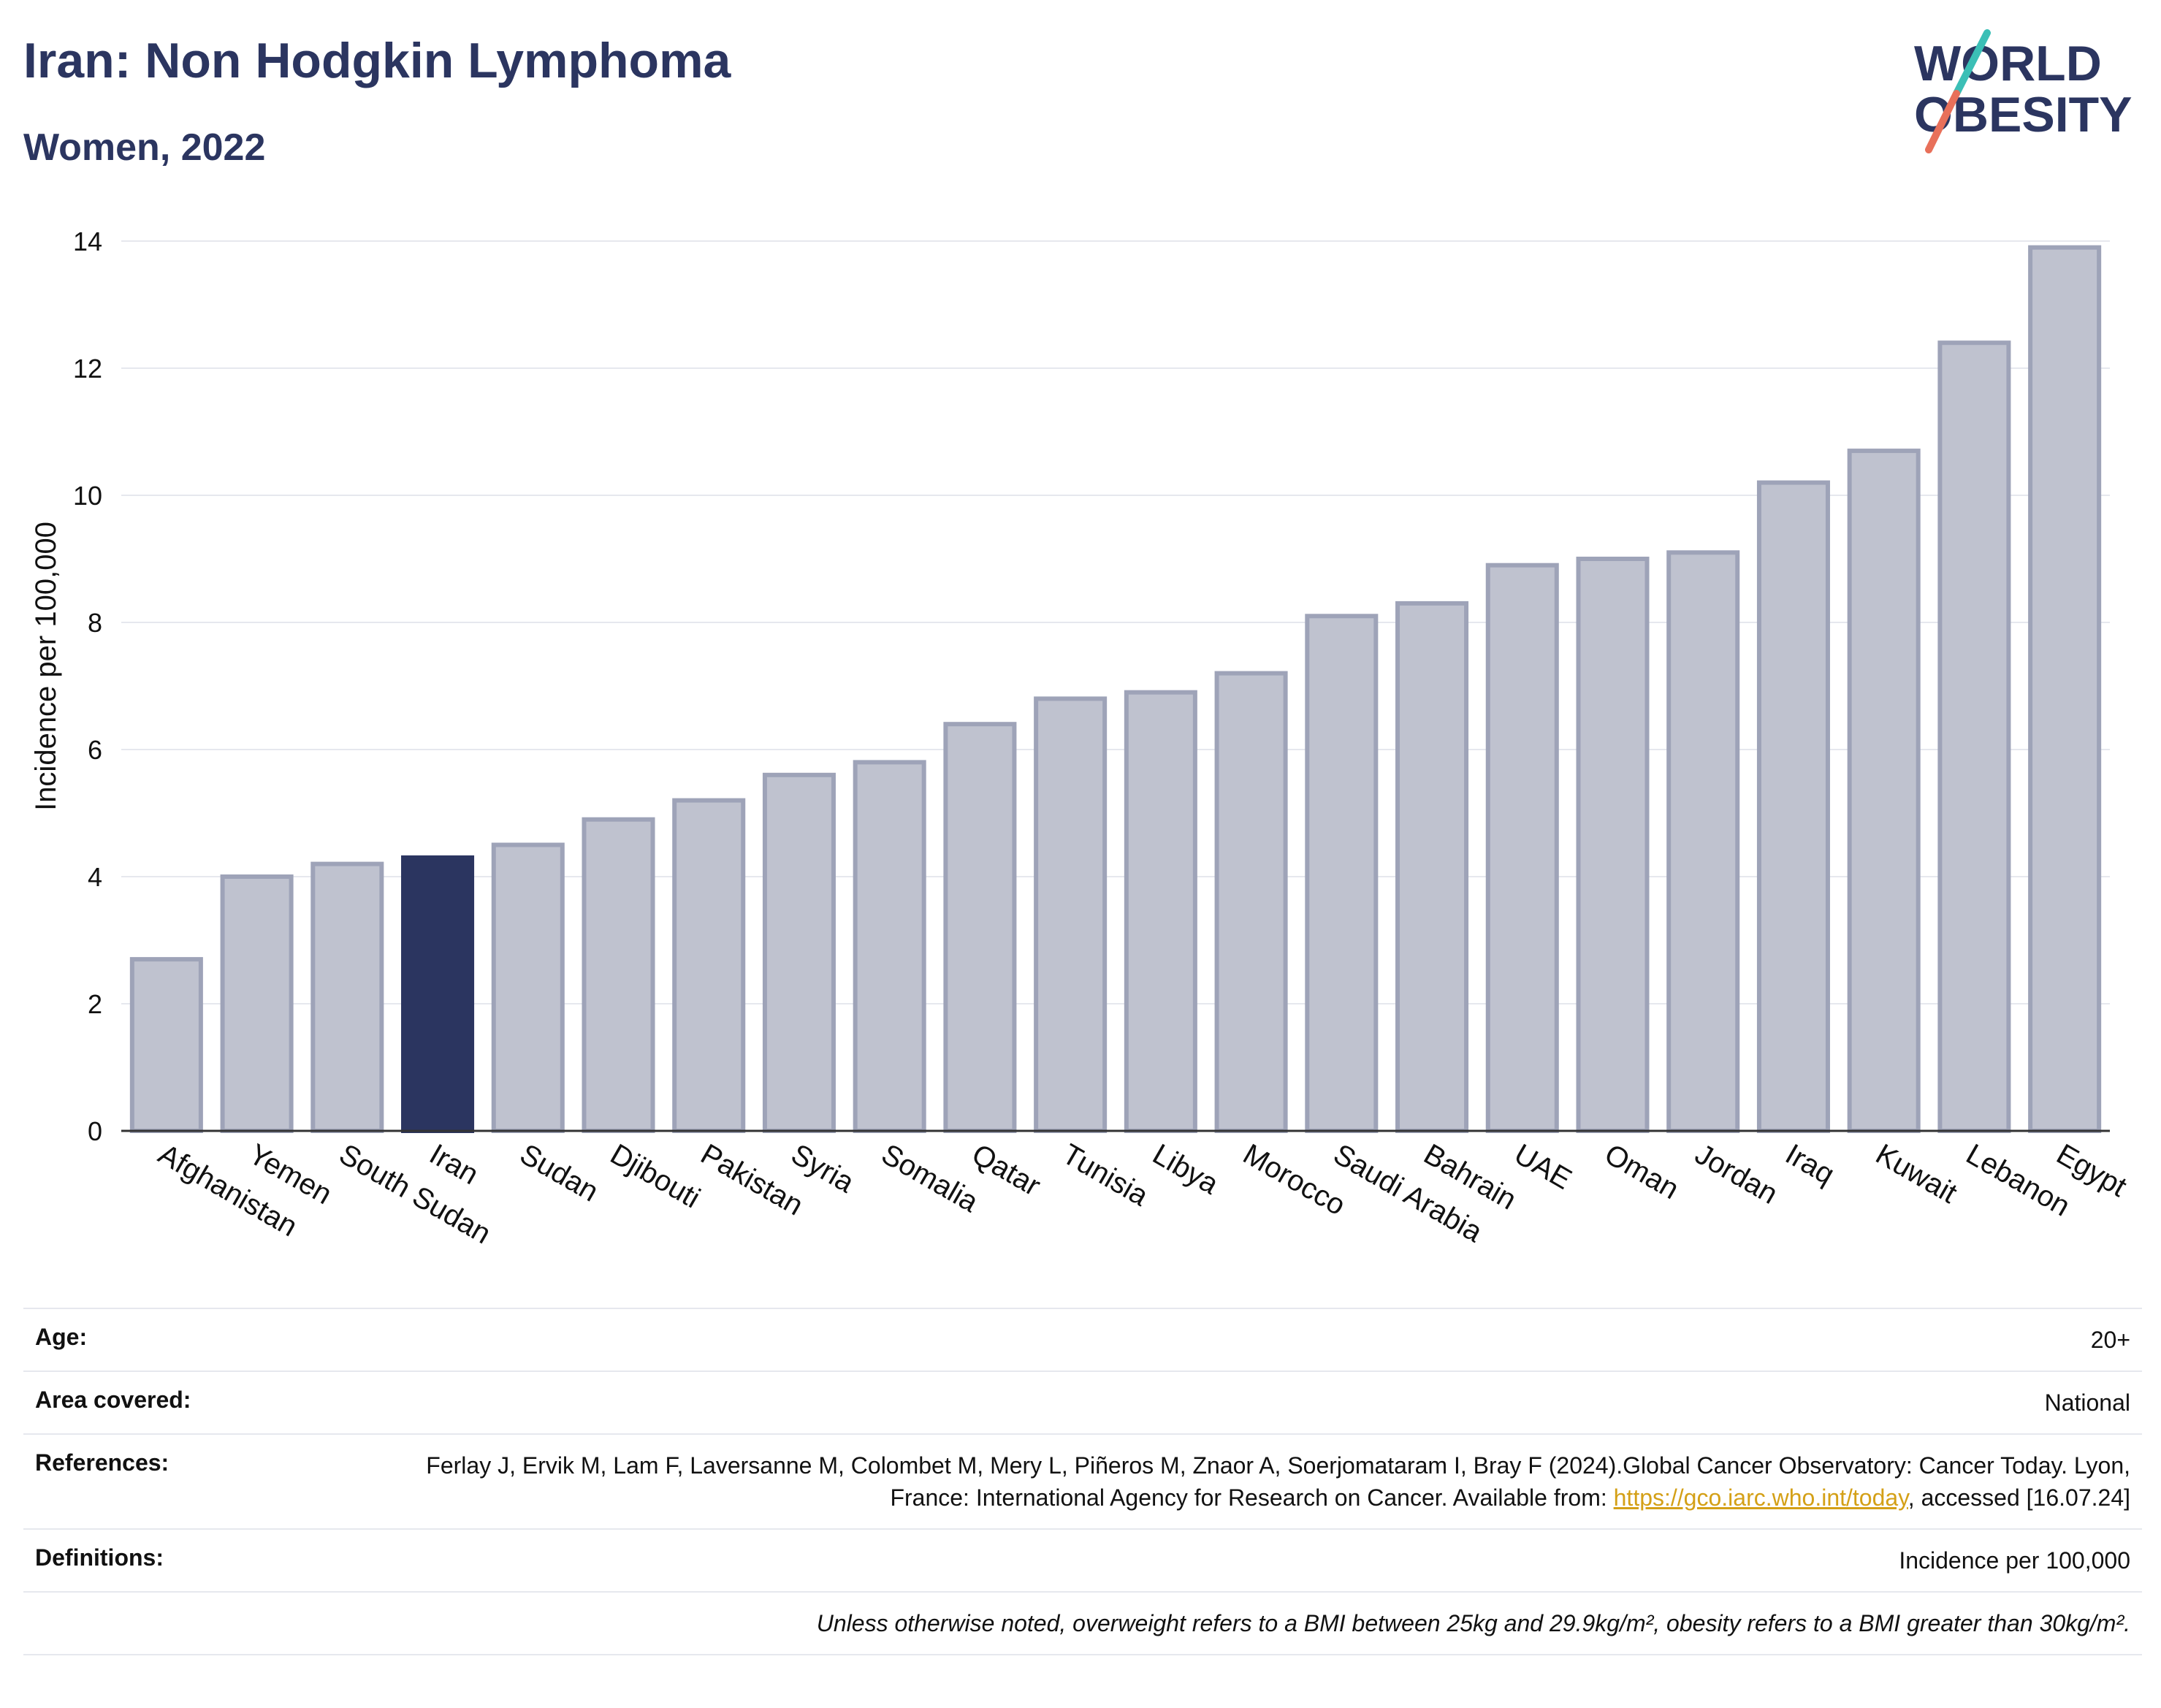  Describe the element at coordinates (2065, 689) in the screenshot. I see `bar-egypt` at that location.